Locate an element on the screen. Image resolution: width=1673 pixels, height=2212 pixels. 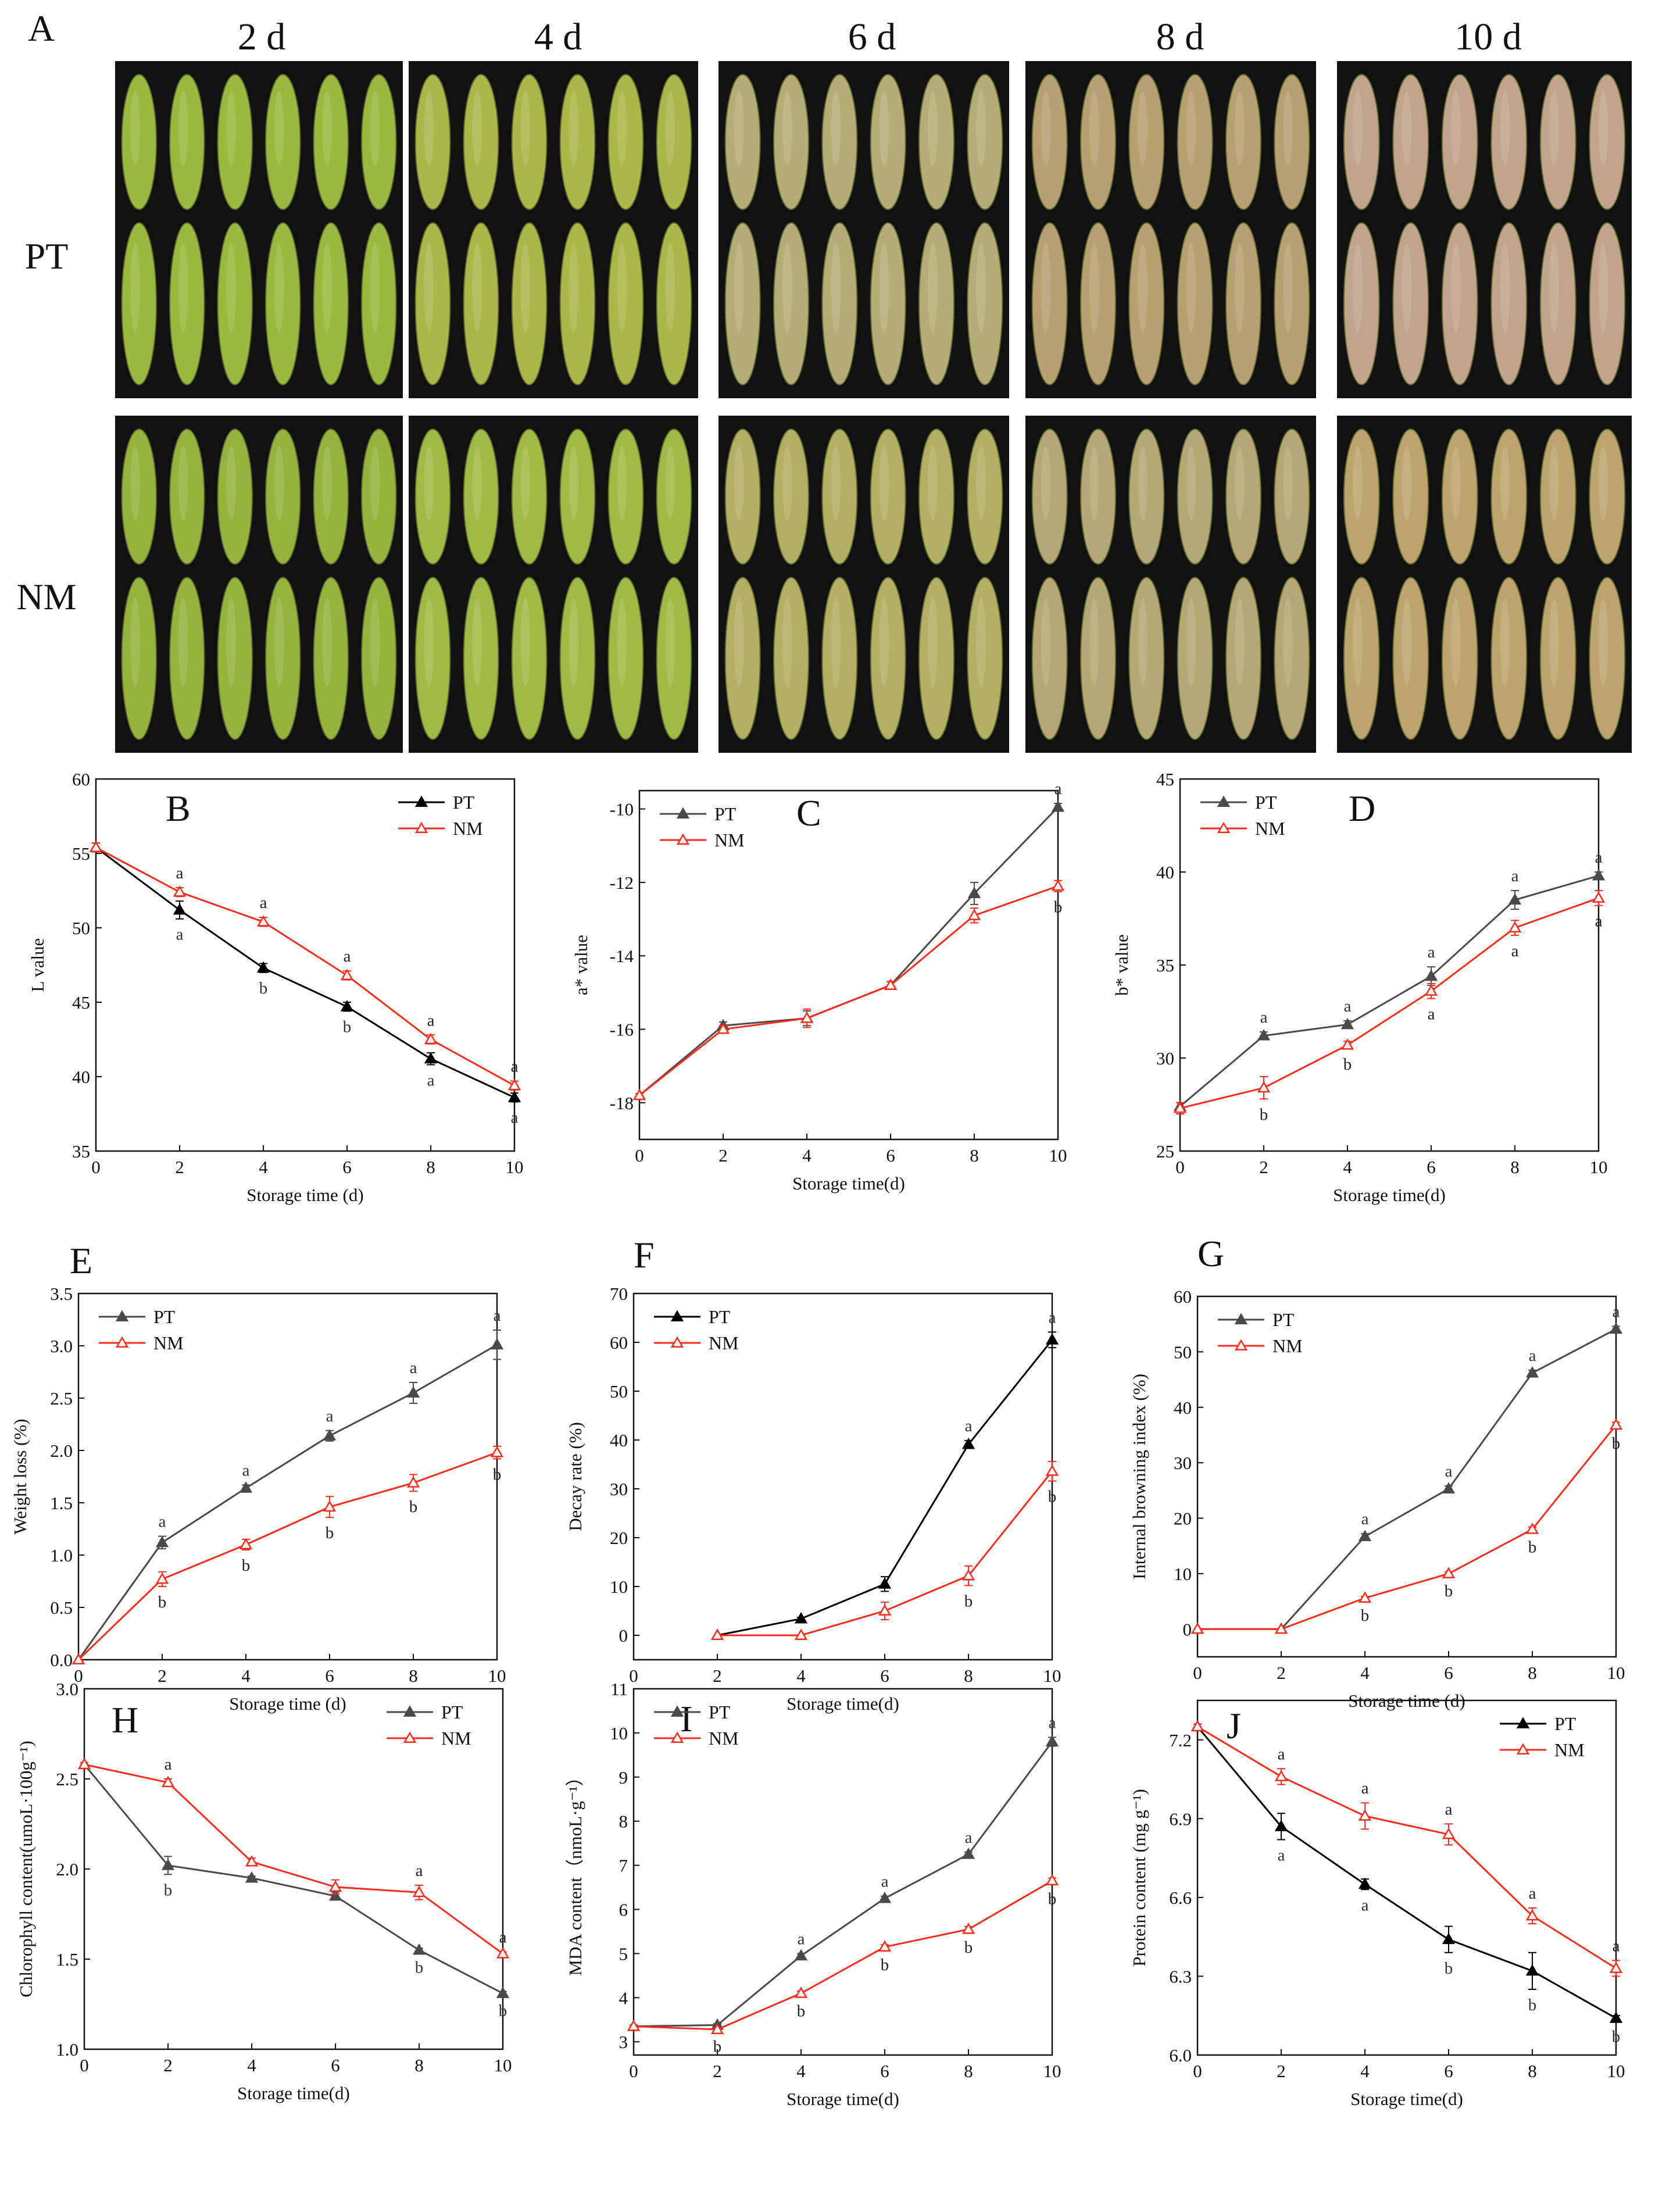
x-tick-label: 6 is located at coordinates (335, 2065).